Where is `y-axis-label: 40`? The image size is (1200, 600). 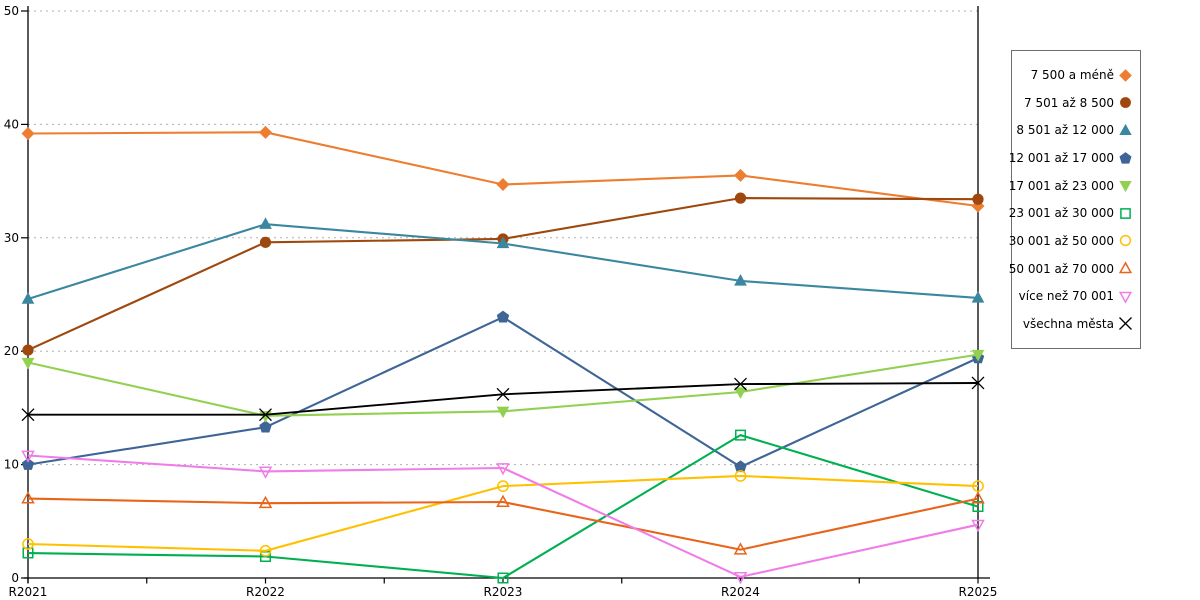
y-axis-label: 40 is located at coordinates (11, 124).